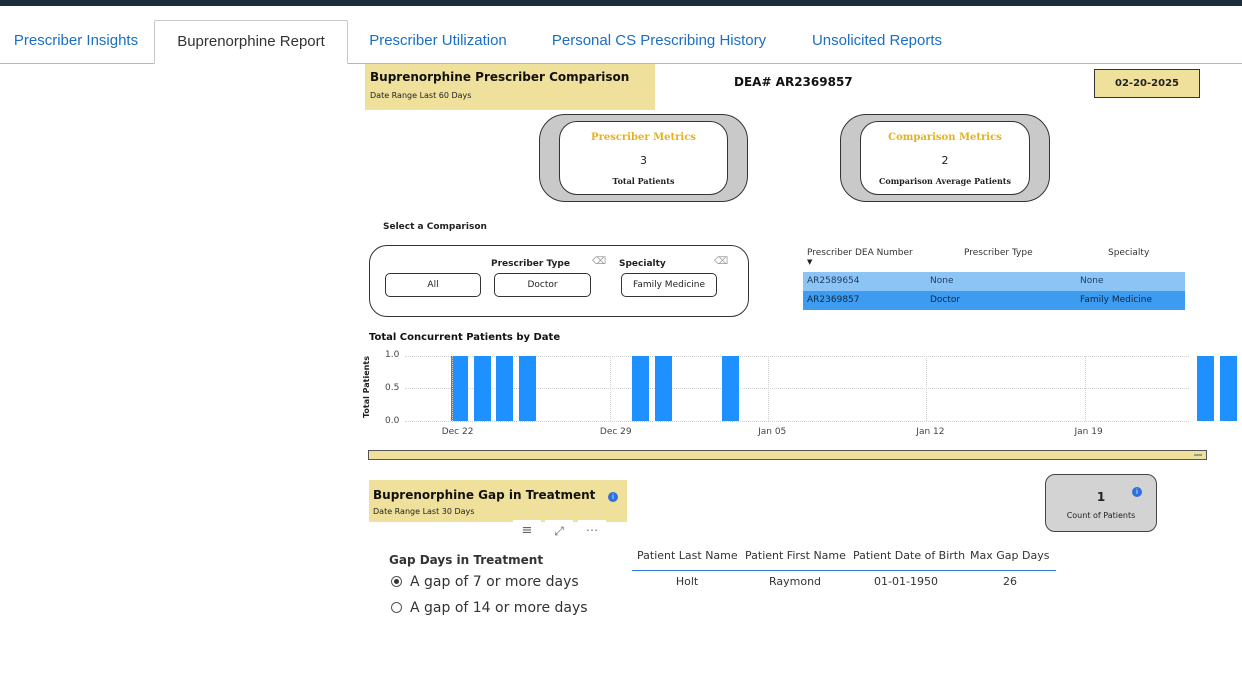 This screenshot has width=1242, height=677. I want to click on tab-unsolicited-reports: Unsolicited Reports, so click(877, 40).